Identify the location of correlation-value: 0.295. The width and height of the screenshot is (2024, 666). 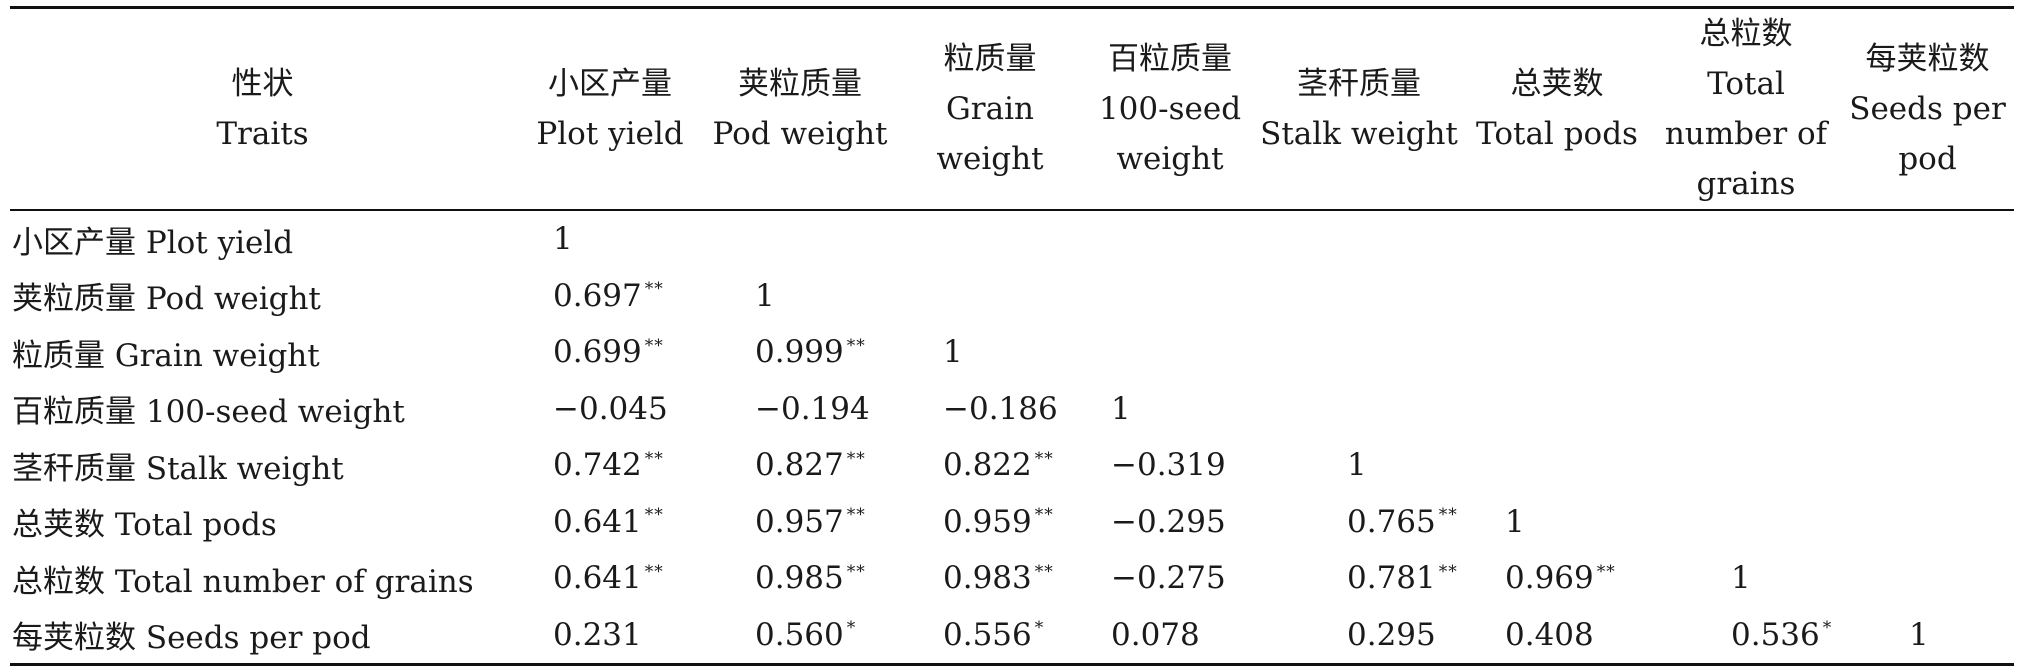
(1391, 634).